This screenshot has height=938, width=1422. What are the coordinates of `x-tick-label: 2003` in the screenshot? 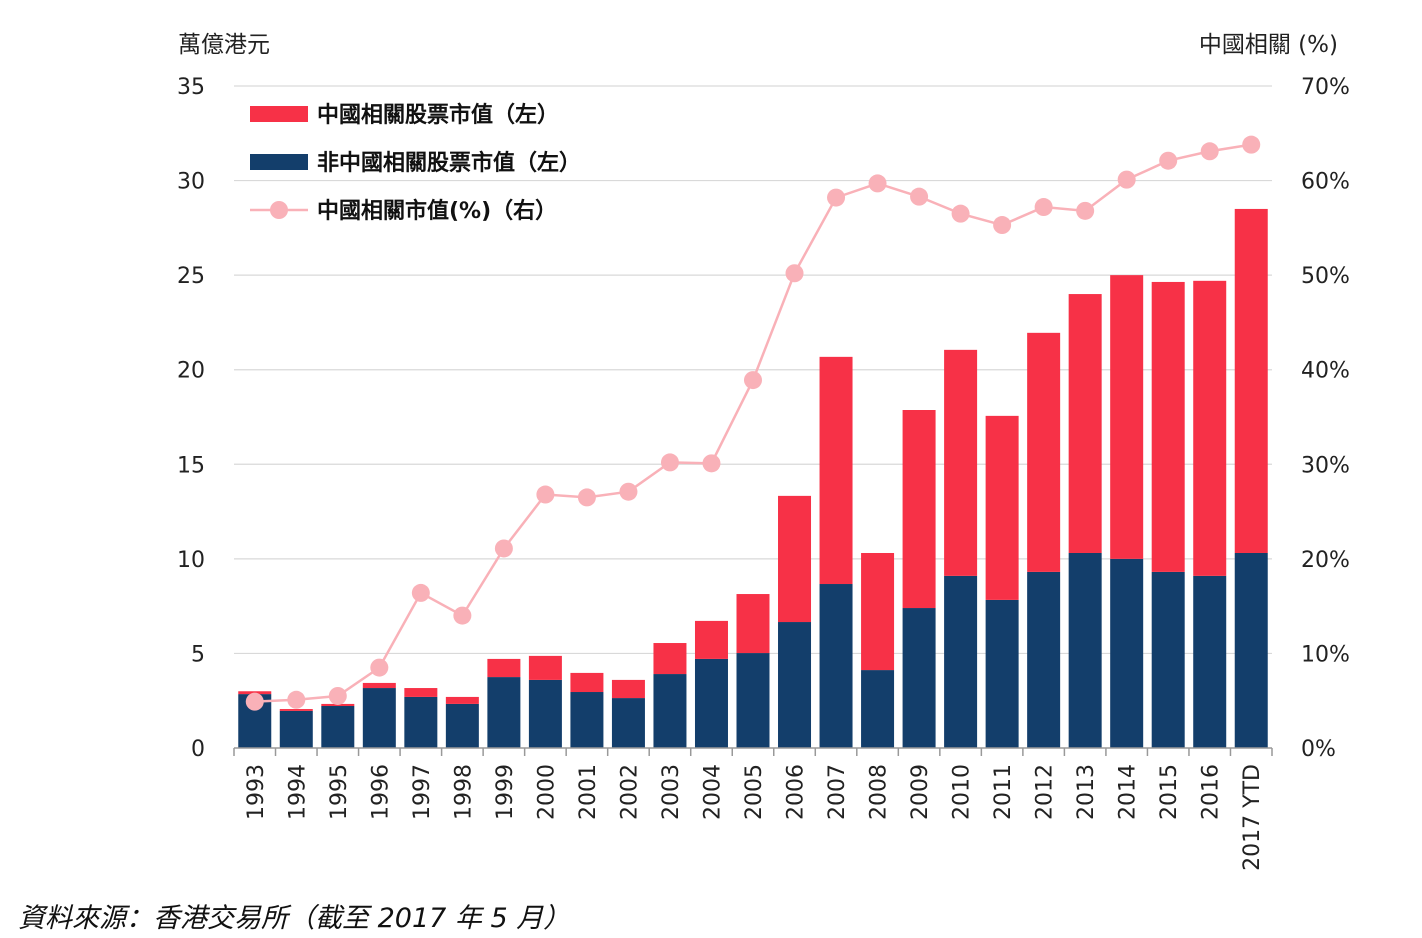 It's located at (671, 792).